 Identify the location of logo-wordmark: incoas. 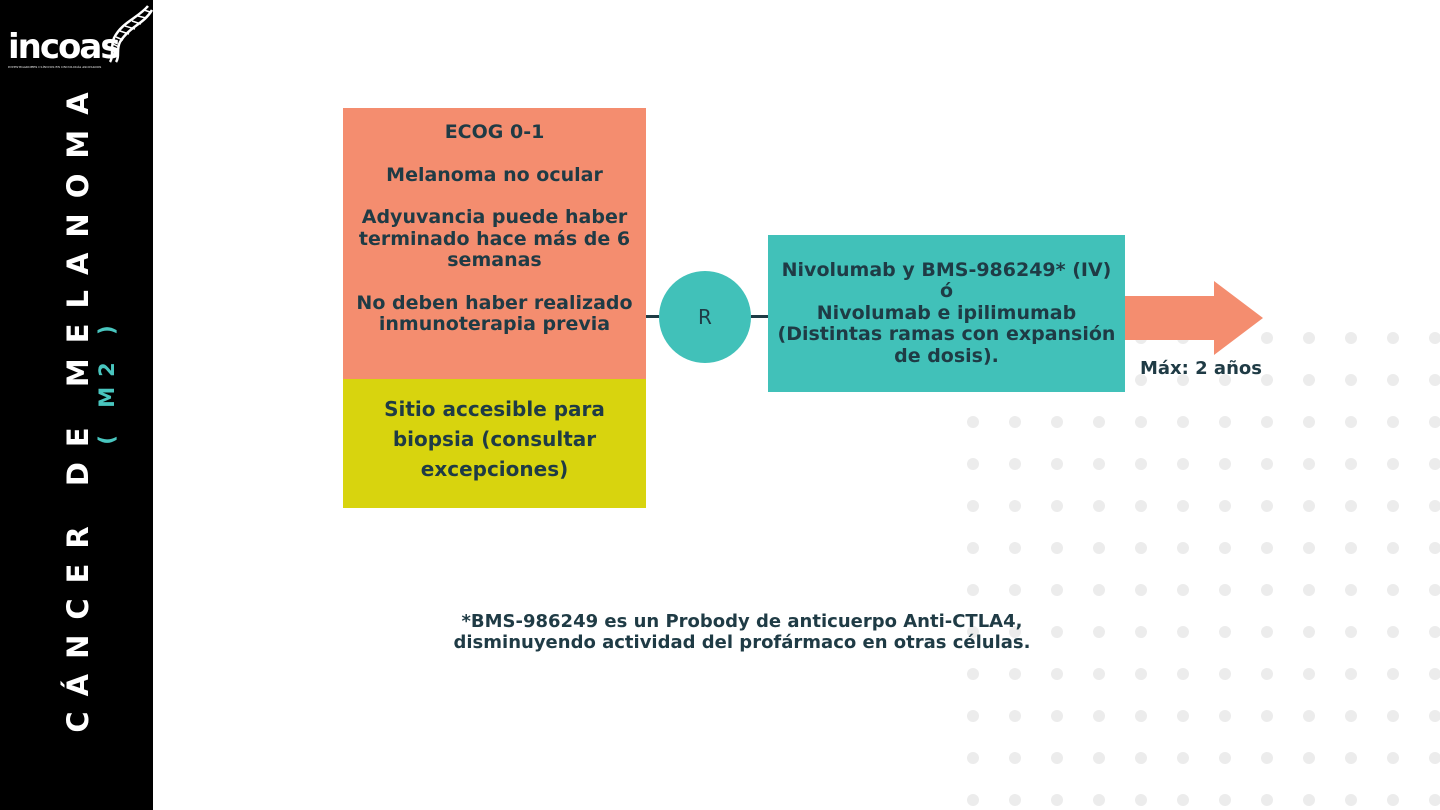
(64, 47).